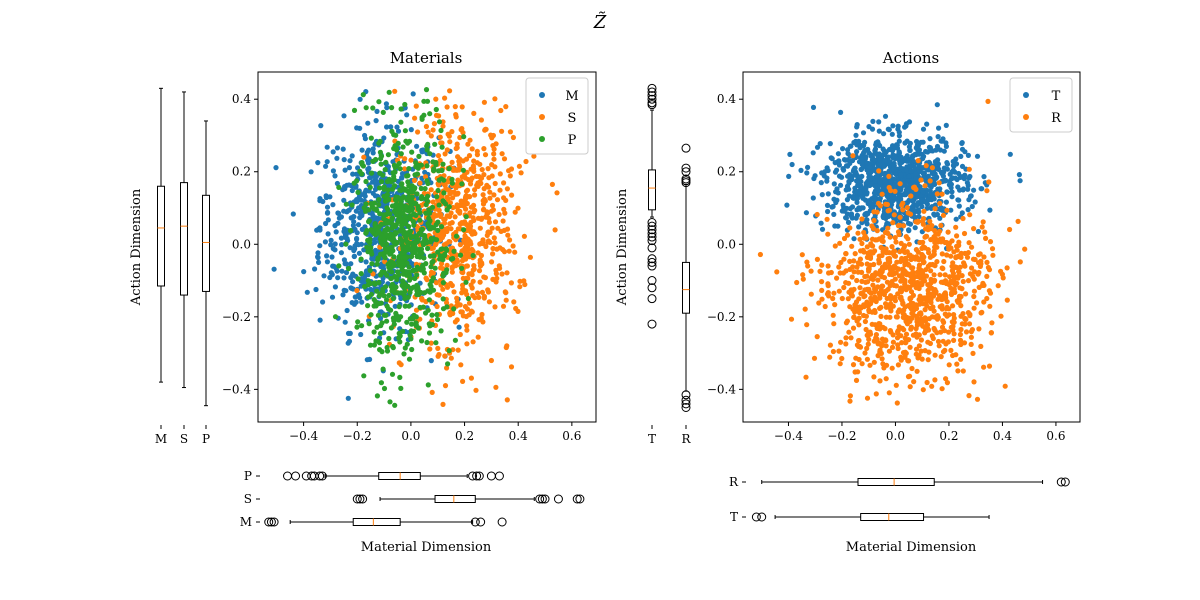 The image size is (1200, 600). What do you see at coordinates (136, 247) in the screenshot?
I see `materials-scatter-ylabel: Action Dimension` at bounding box center [136, 247].